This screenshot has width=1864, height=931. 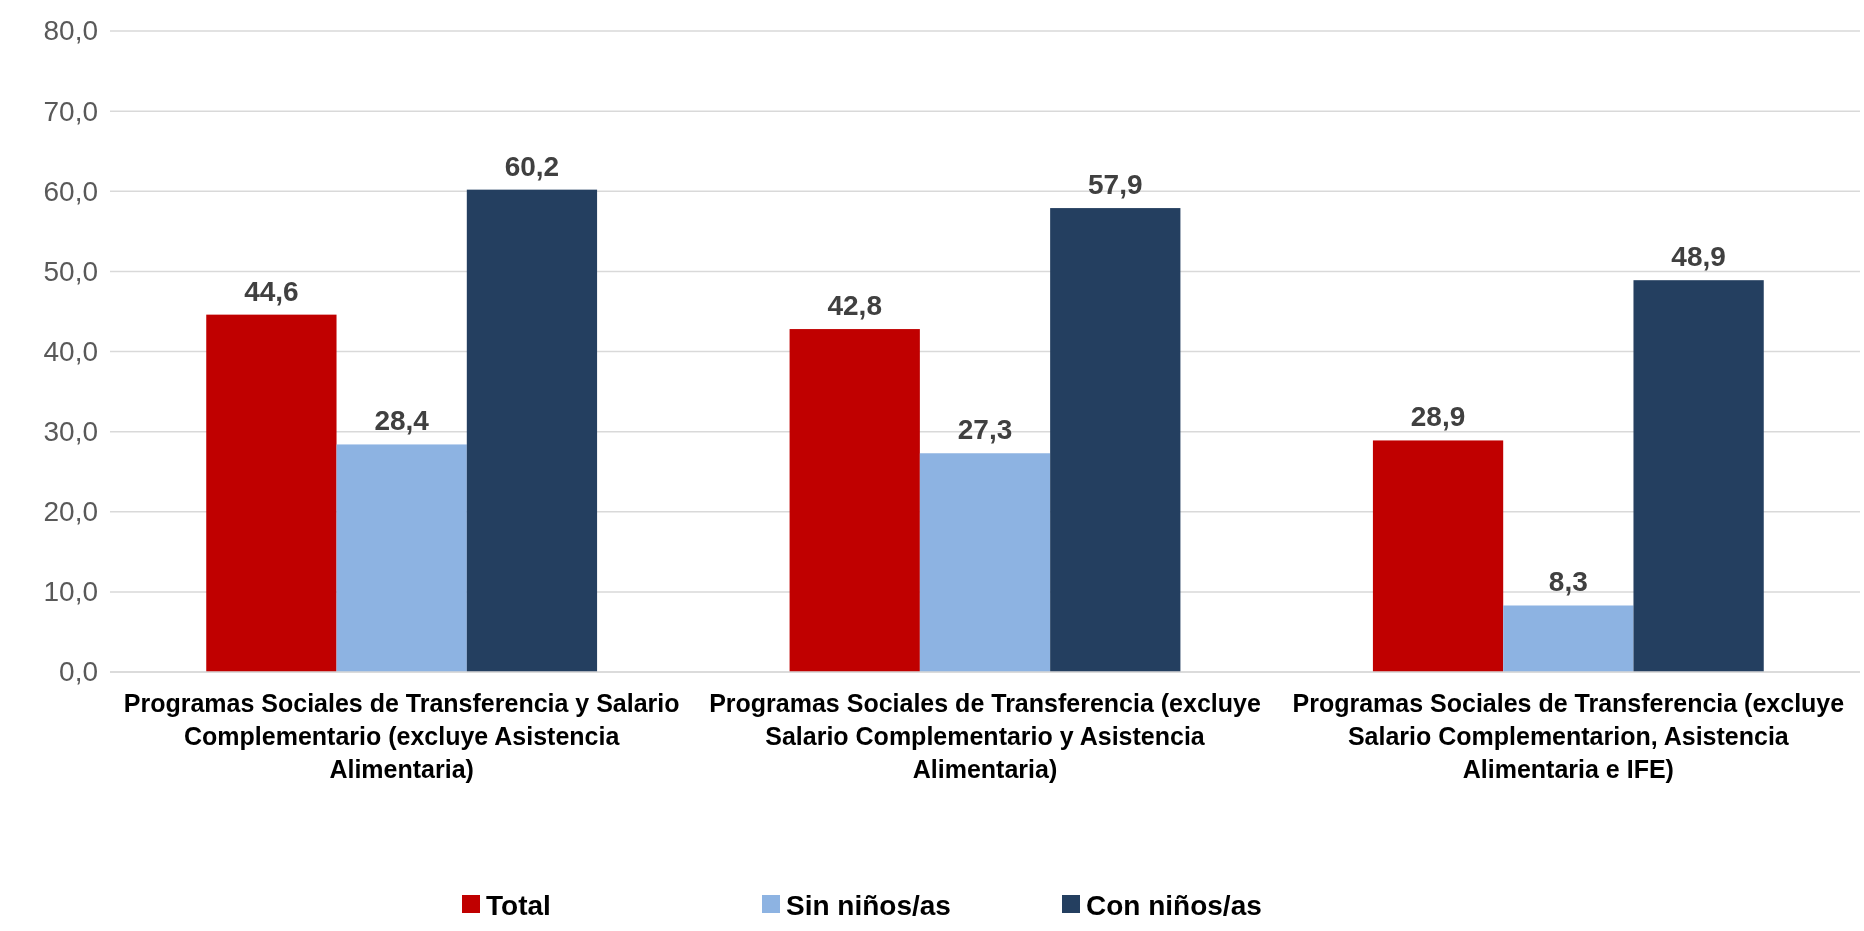 What do you see at coordinates (271, 291) in the screenshot?
I see `text: 44,6` at bounding box center [271, 291].